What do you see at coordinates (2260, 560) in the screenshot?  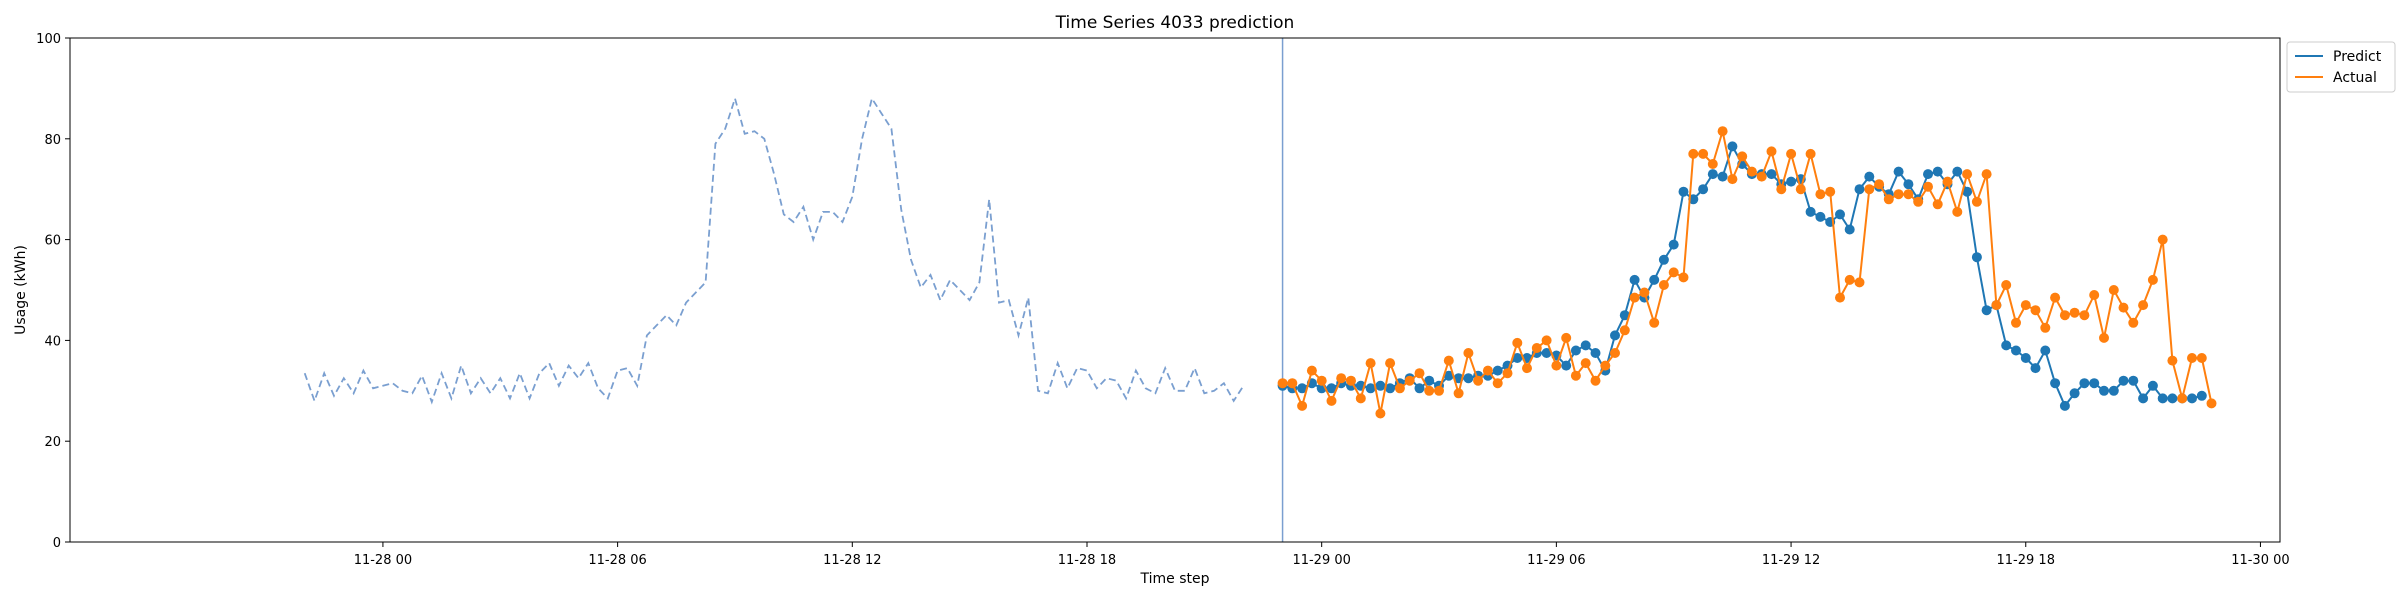 I see `x-tick-label: 11-30 00` at bounding box center [2260, 560].